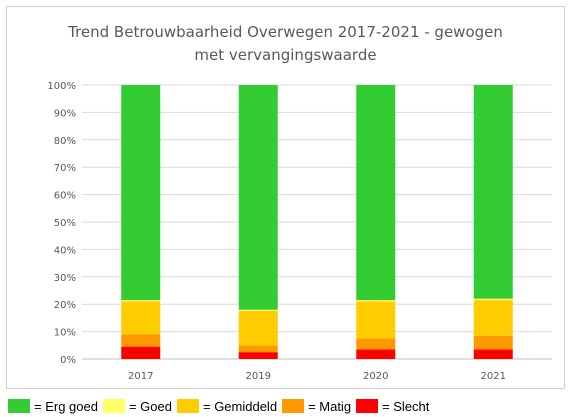  What do you see at coordinates (61, 86) in the screenshot?
I see `y-tick-label: 100%` at bounding box center [61, 86].